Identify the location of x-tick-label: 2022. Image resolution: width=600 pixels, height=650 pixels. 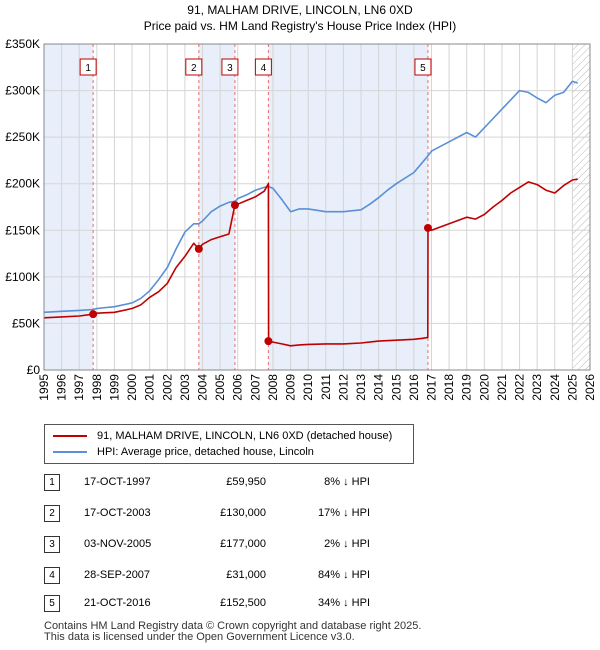
(520, 387).